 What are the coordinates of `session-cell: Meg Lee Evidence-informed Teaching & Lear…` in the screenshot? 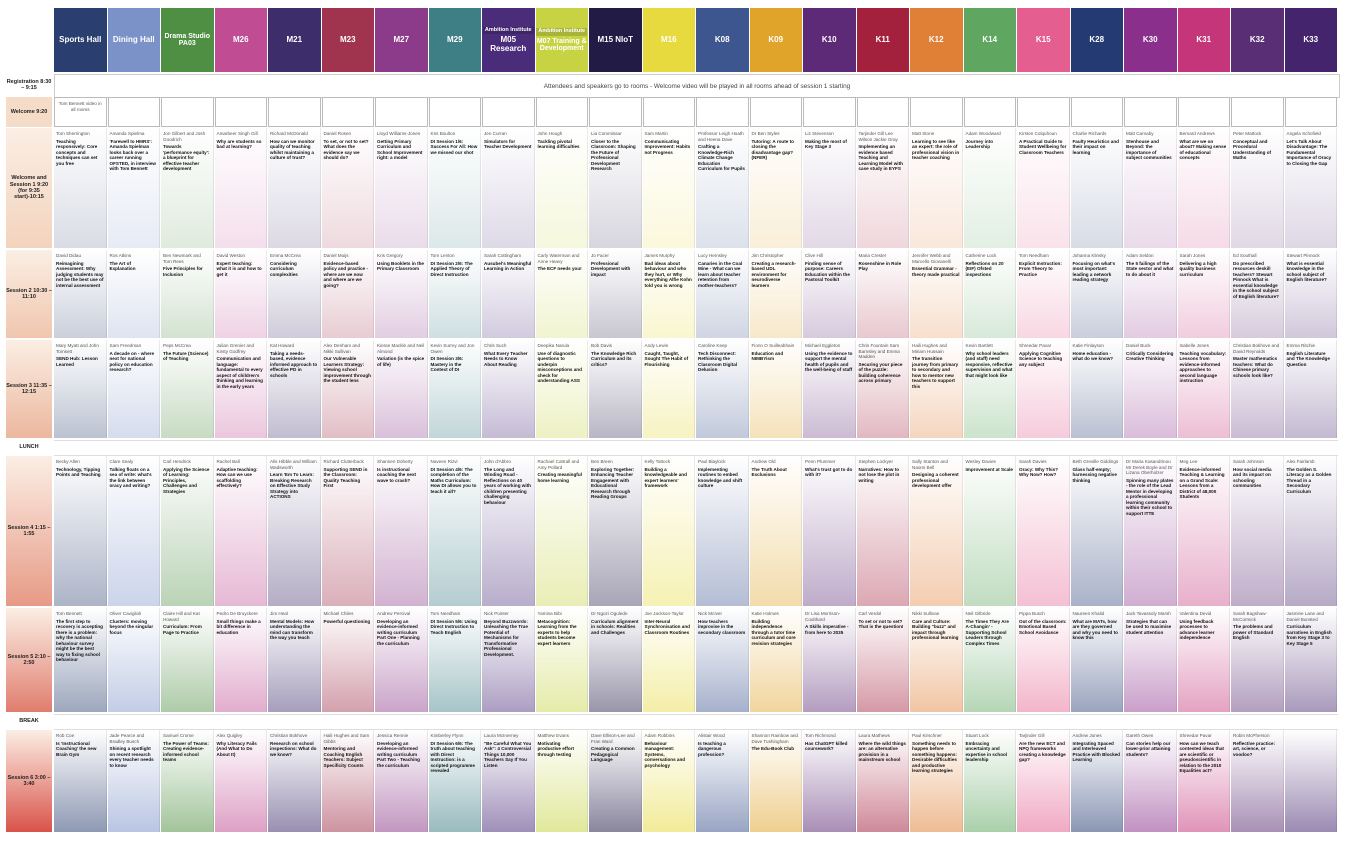 It's located at (1203, 531).